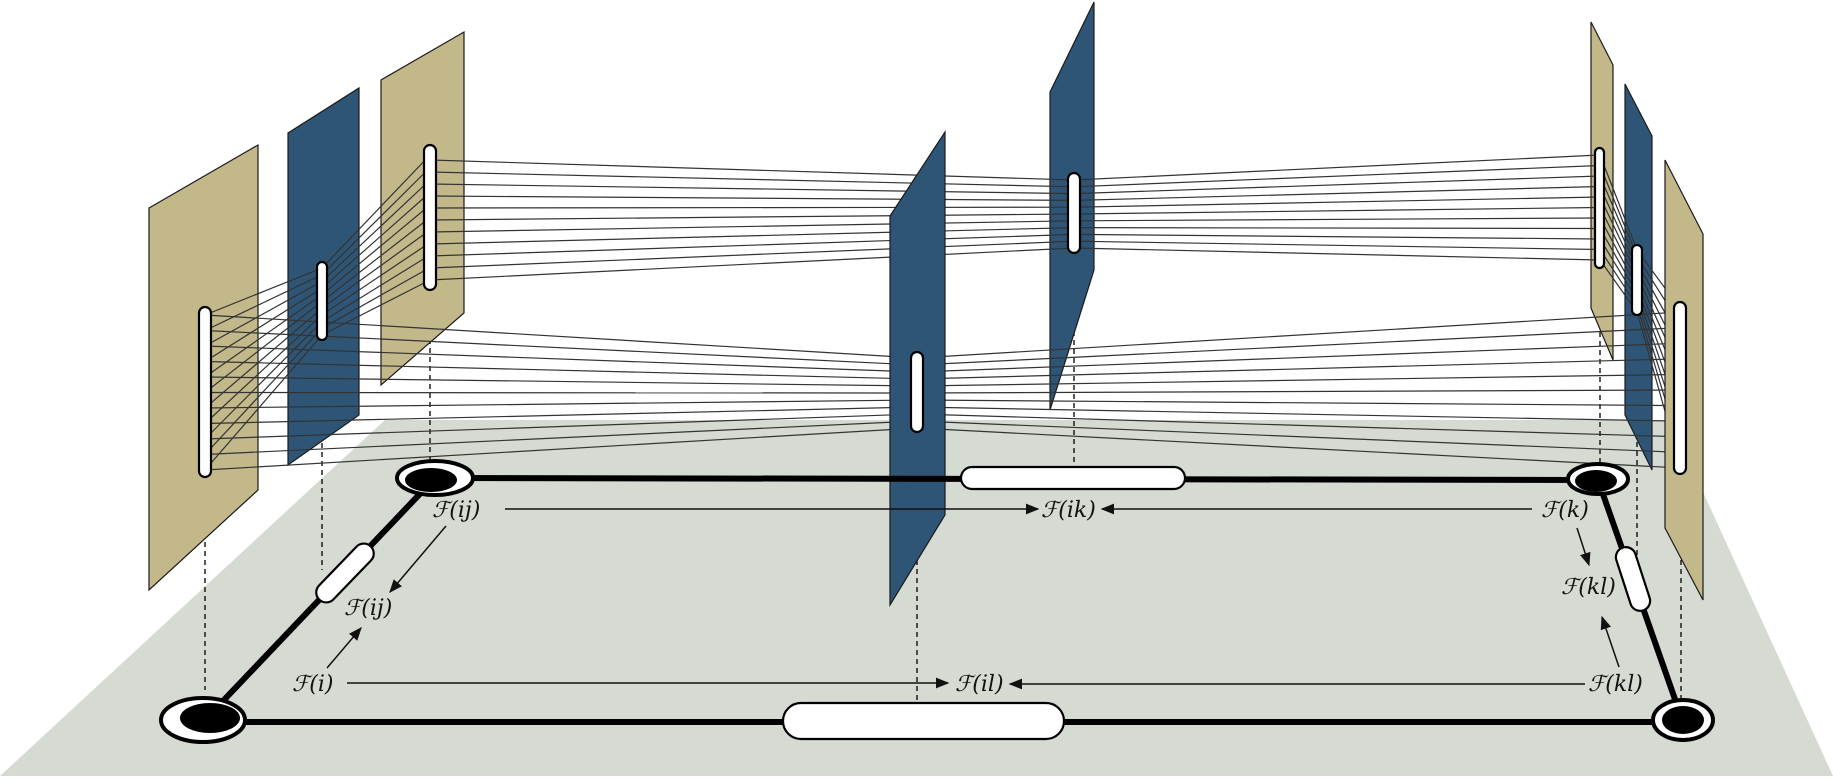 The width and height of the screenshot is (1833, 781). Describe the element at coordinates (1683, 720) in the screenshot. I see `vertex-l` at that location.